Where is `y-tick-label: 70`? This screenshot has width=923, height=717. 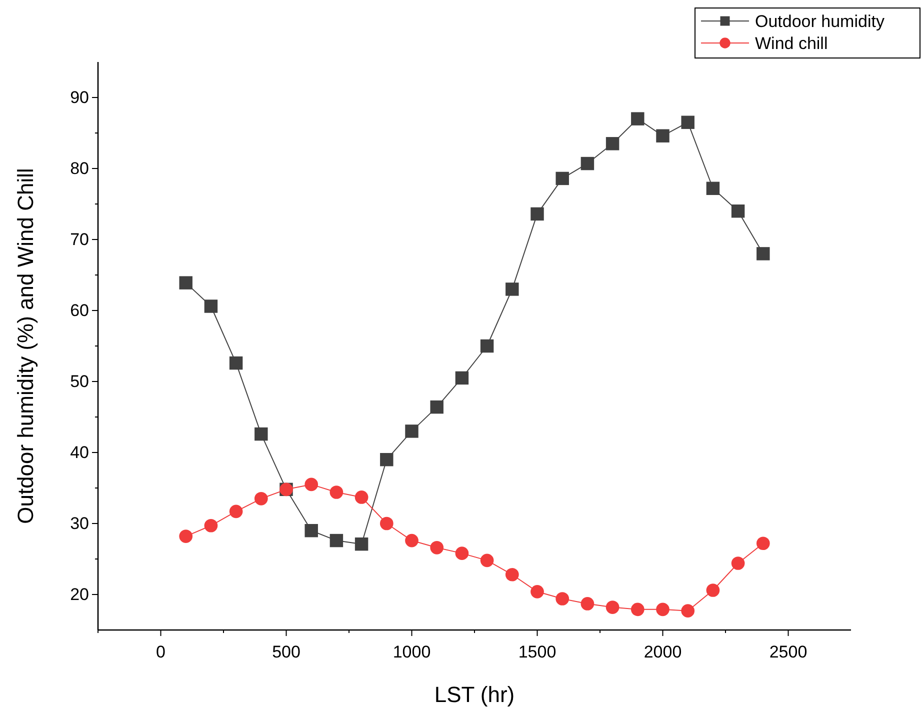
y-tick-label: 70 is located at coordinates (79, 239).